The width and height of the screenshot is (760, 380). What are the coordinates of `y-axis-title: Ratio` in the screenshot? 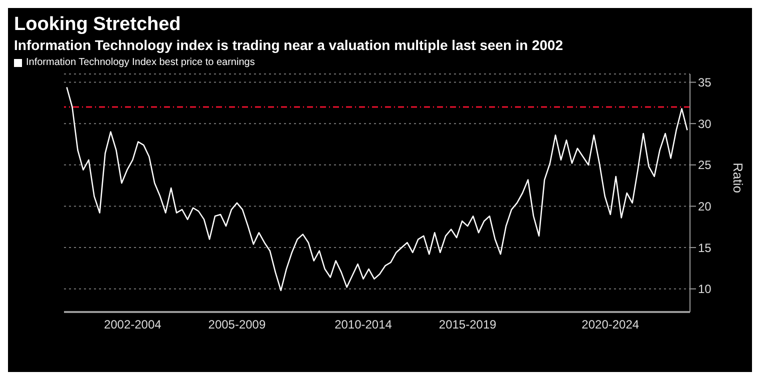 It's located at (738, 177).